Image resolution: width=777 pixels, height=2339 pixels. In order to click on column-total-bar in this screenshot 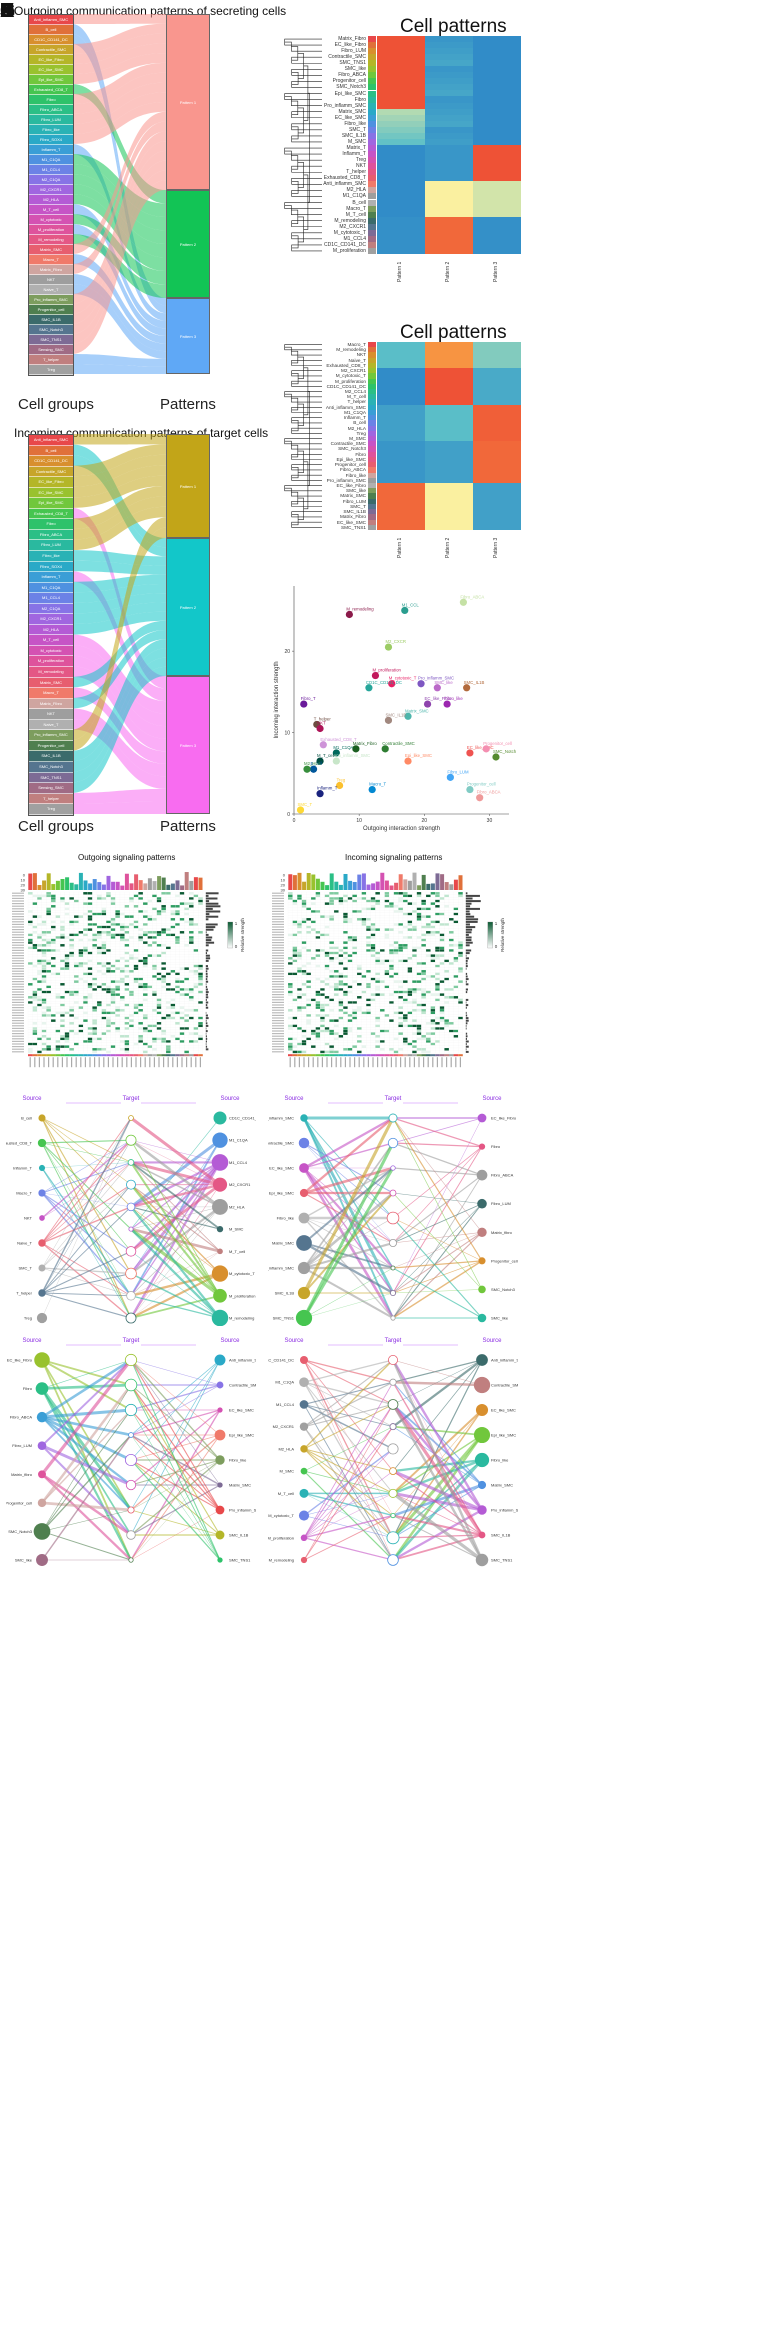, I will do `click(368, 887)`.